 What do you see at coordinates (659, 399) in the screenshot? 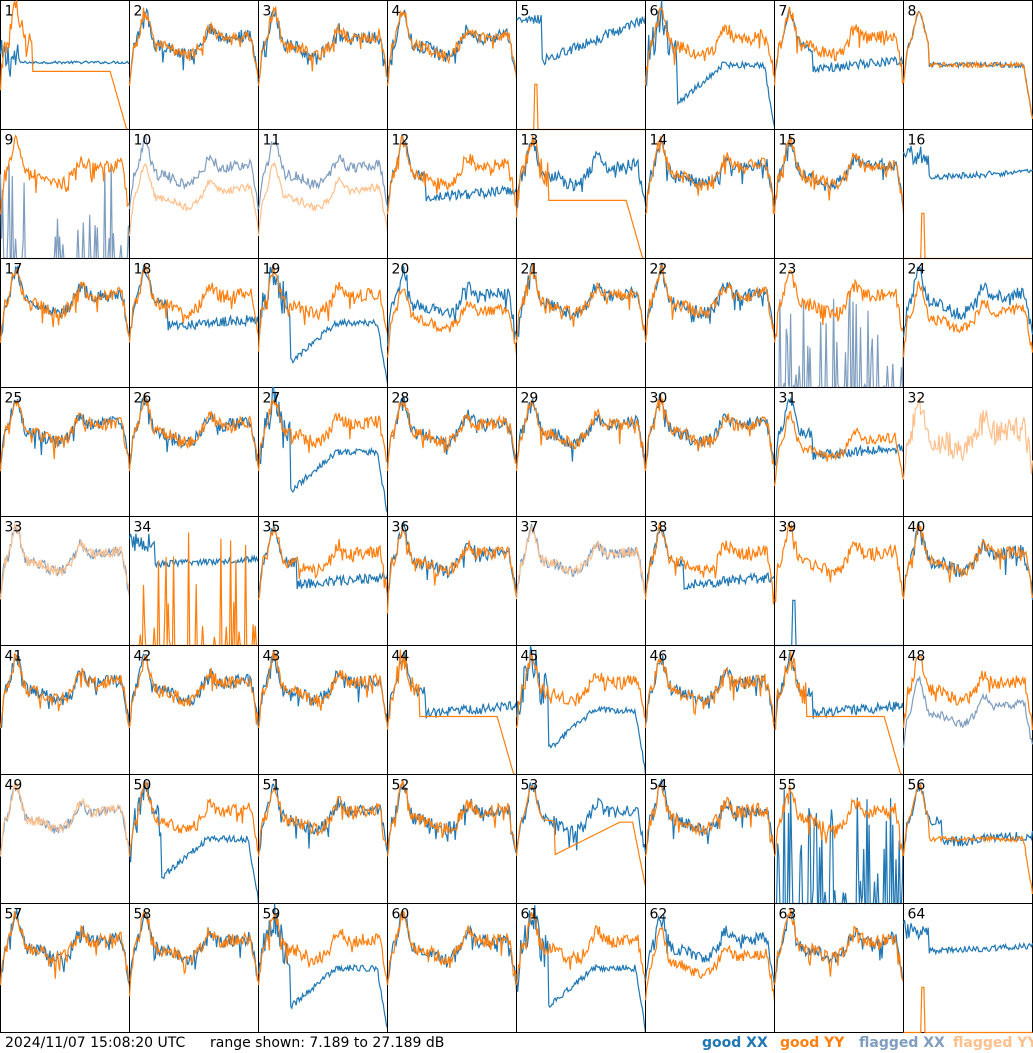
I see `panel-number-label: 30` at bounding box center [659, 399].